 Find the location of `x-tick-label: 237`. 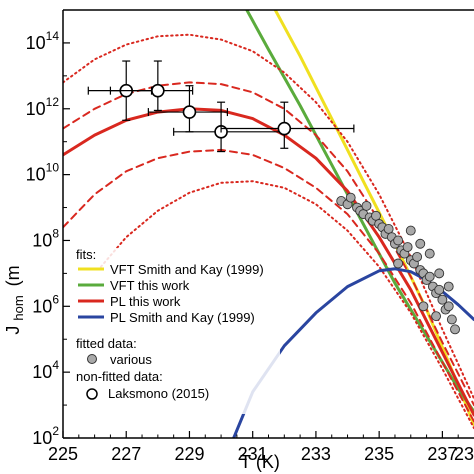

x-tick-label: 237 is located at coordinates (442, 454).